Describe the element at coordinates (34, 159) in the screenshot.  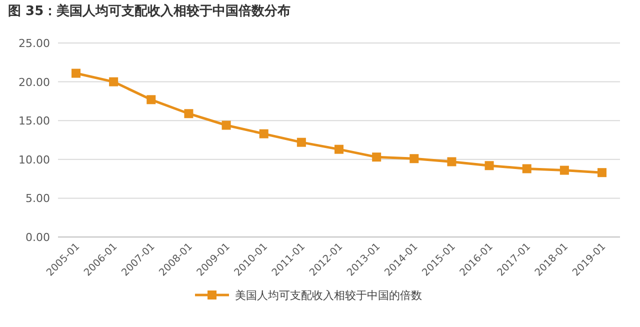
I see `y-tick-label: 10.00` at that location.